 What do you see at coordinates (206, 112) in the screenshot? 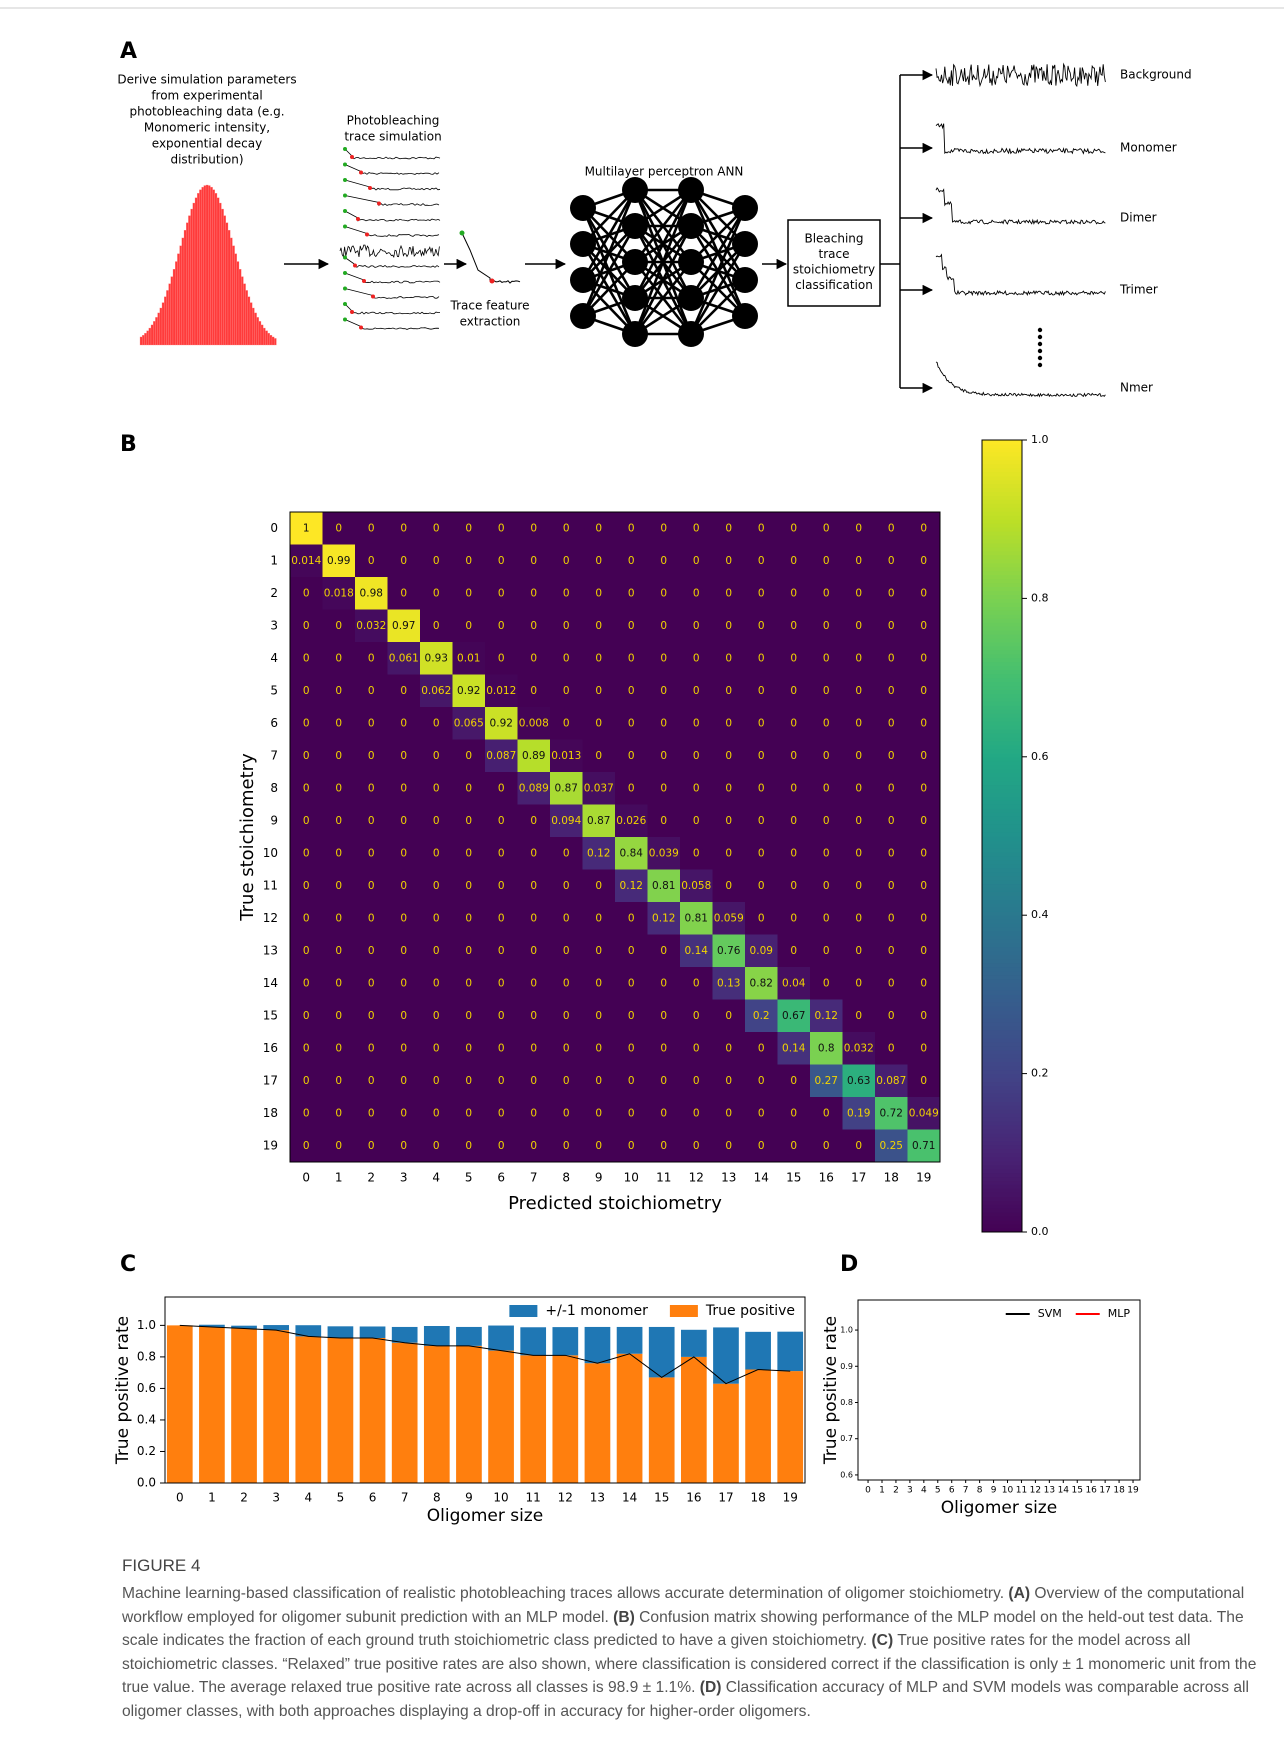
I see `diagram-text: photobleaching data (e.g.` at bounding box center [206, 112].